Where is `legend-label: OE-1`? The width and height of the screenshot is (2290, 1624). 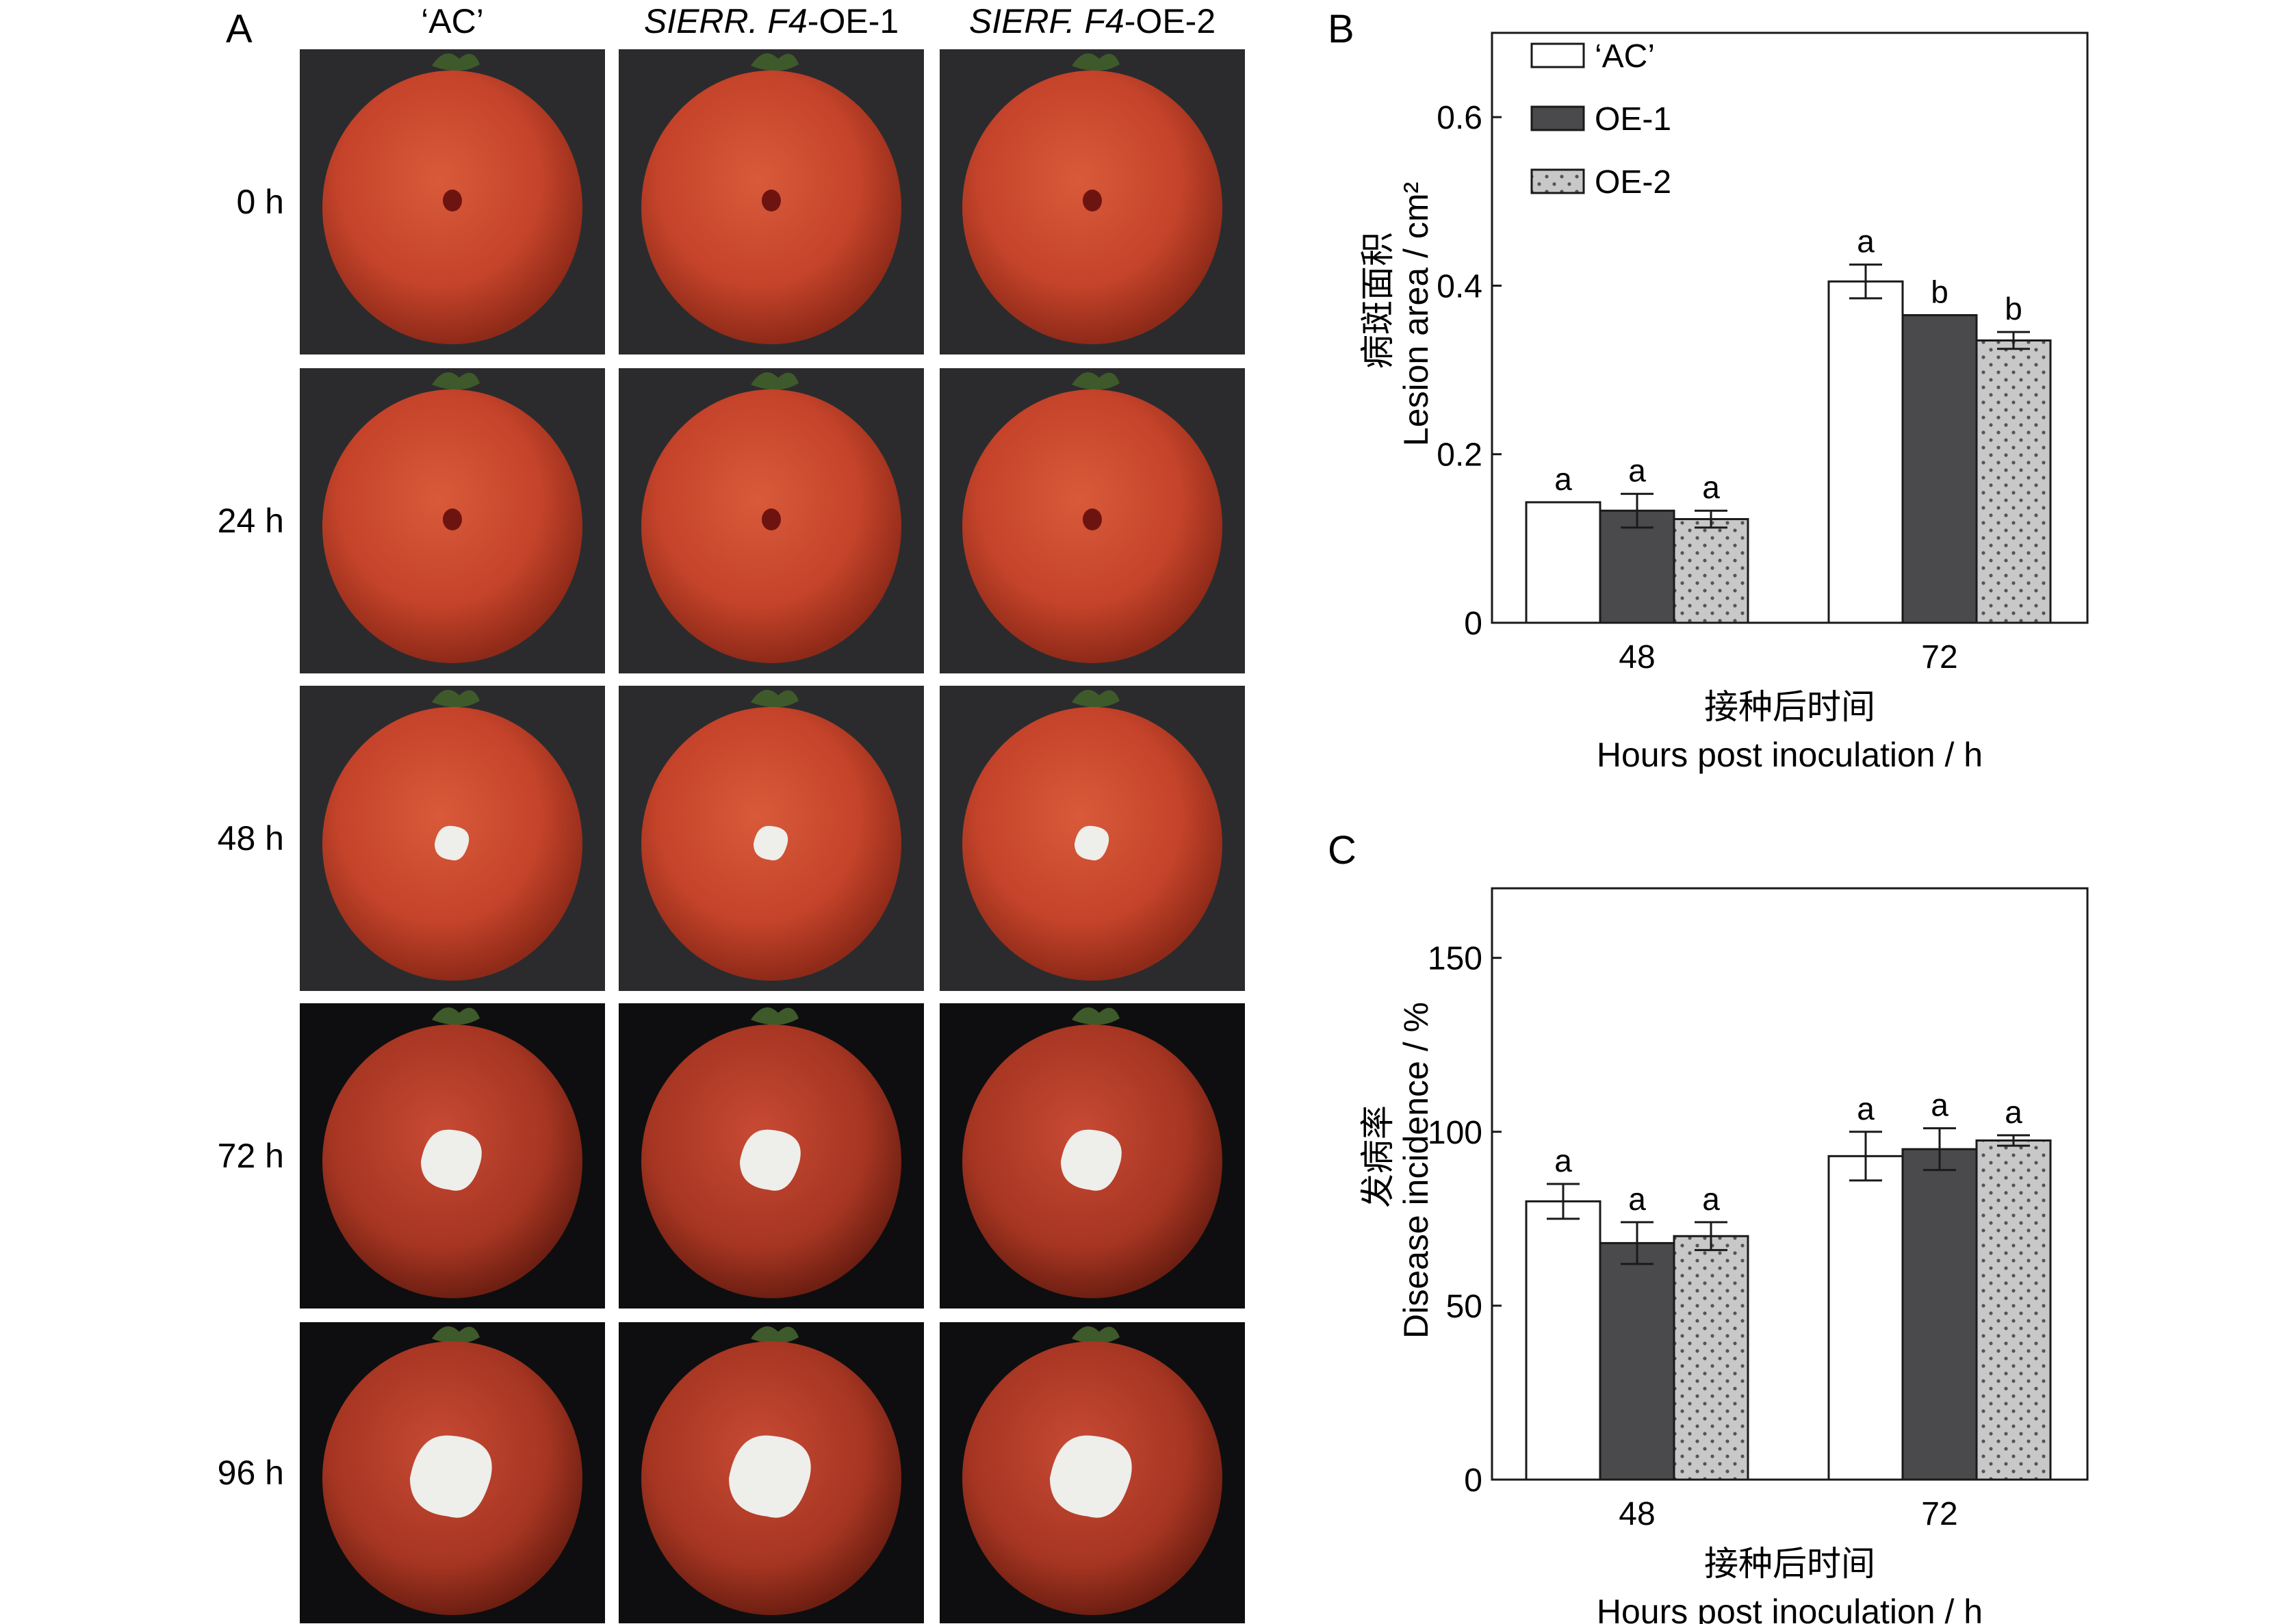 legend-label: OE-1 is located at coordinates (1633, 119).